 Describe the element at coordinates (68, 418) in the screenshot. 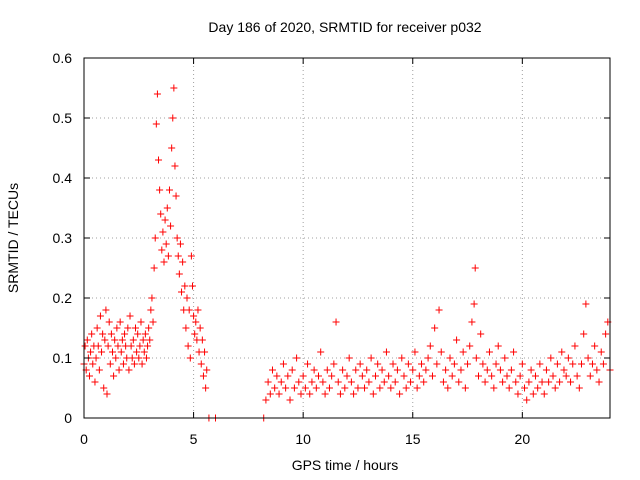

I see `y-tick-label: 0` at that location.